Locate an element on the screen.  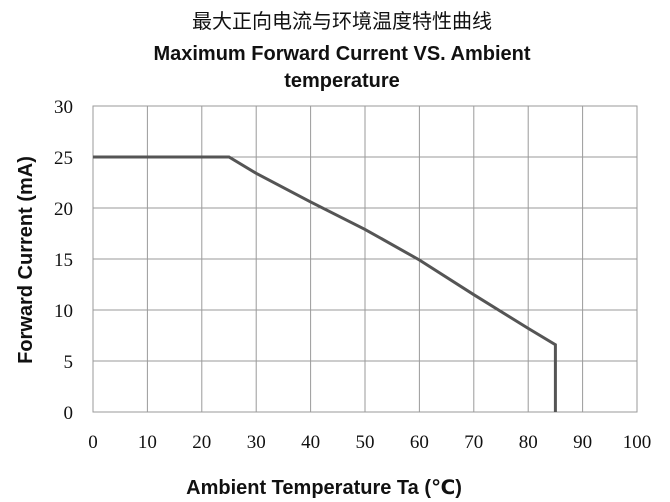
chart-title-english-line2: temperature is located at coordinates (342, 81).